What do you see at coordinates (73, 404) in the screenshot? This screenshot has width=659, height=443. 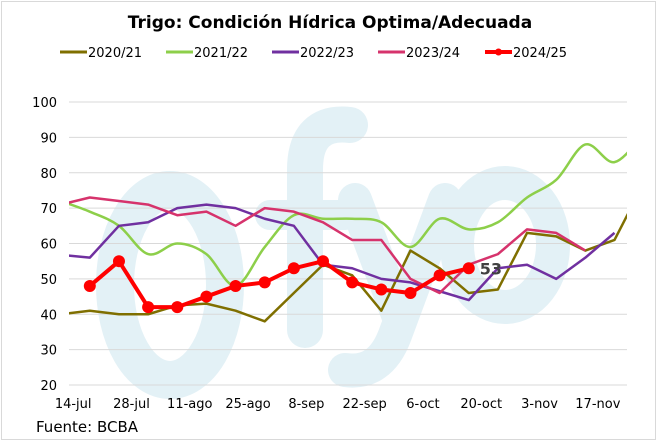 I see `x-tick-label: 14-jul` at bounding box center [73, 404].